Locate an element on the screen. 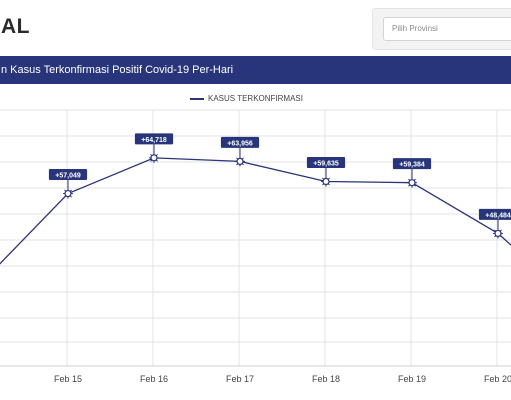 The height and width of the screenshot is (400, 511). data-label: +64,718 is located at coordinates (154, 140).